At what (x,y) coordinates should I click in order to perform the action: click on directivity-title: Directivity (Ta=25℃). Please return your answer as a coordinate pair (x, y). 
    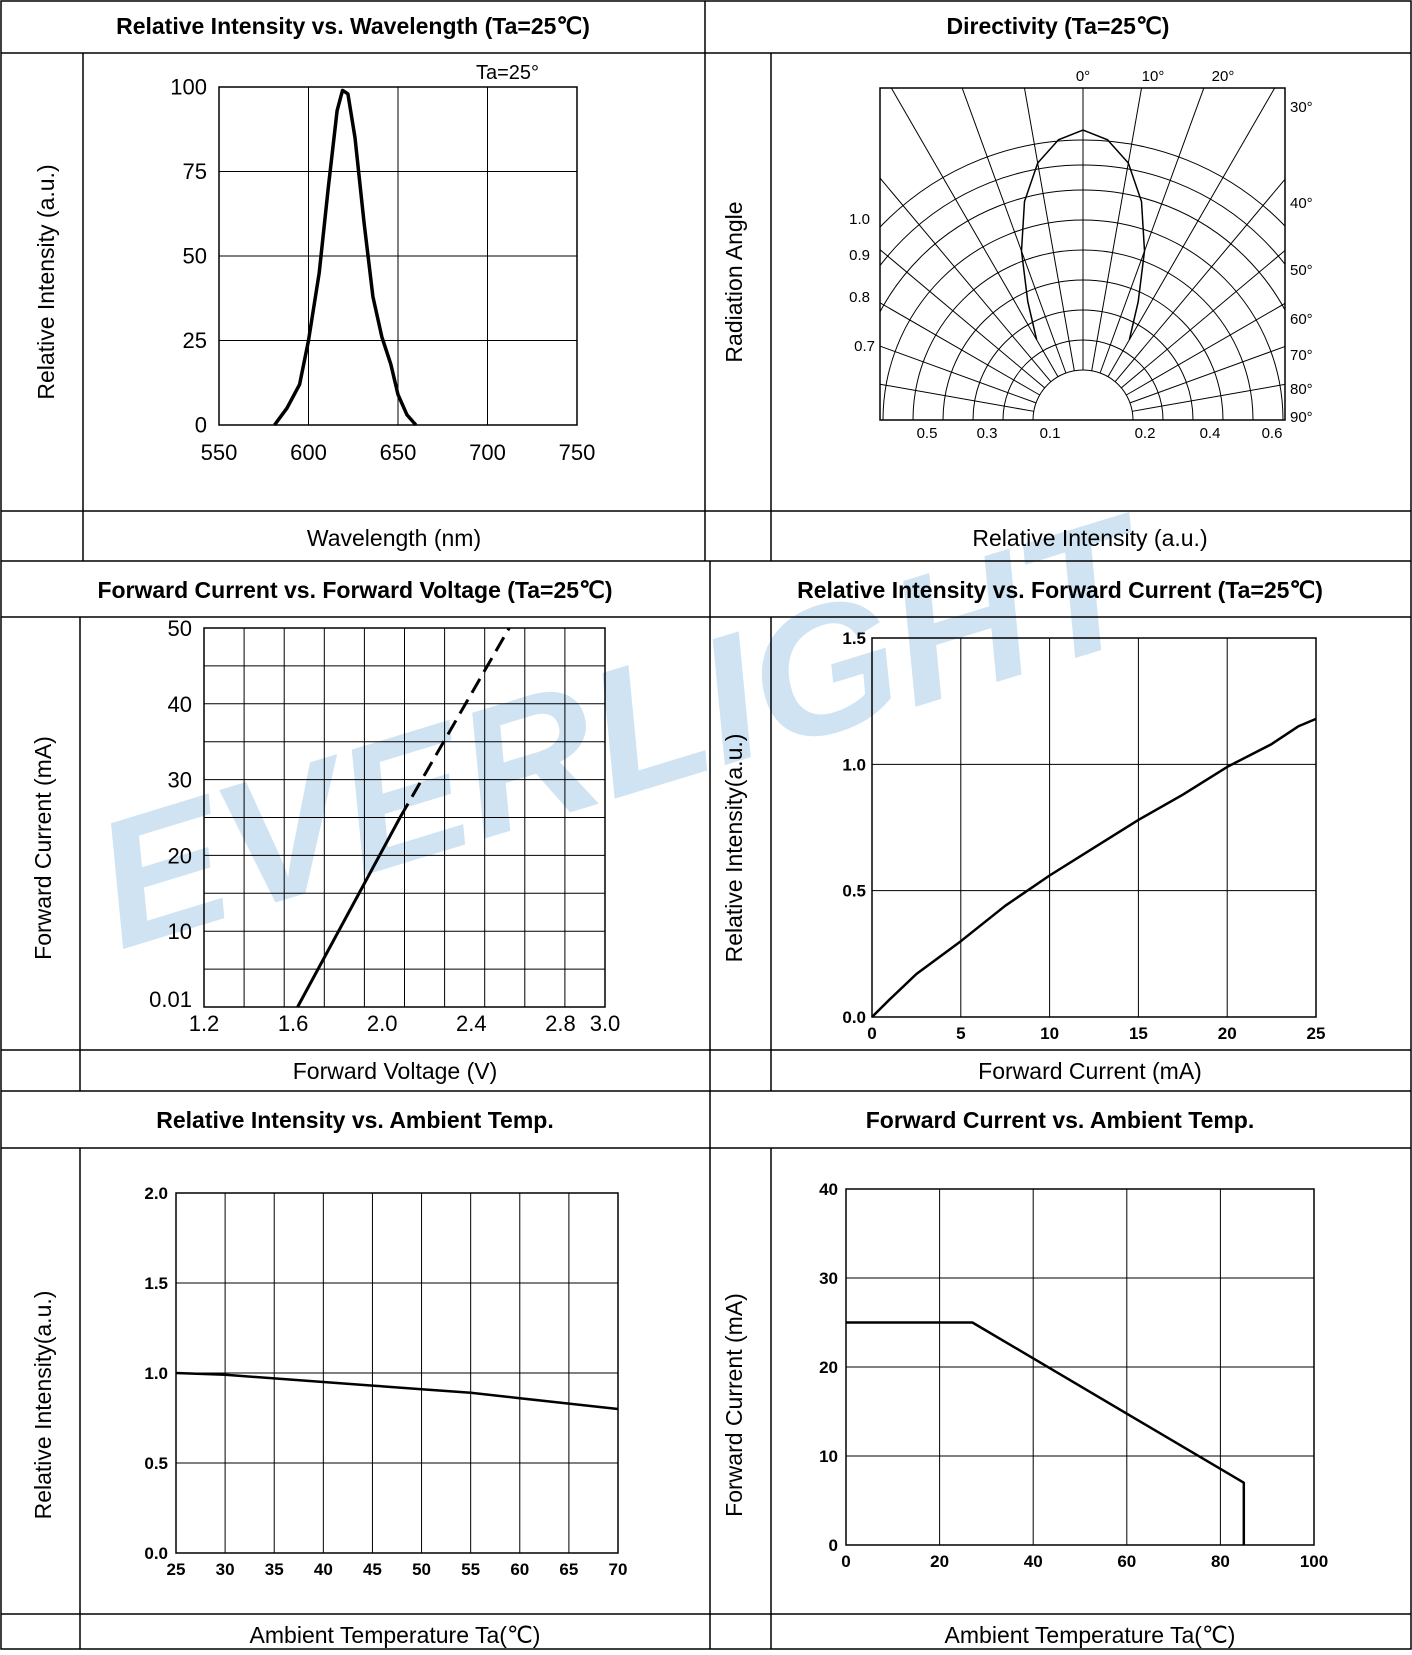
    Looking at the image, I should click on (1058, 26).